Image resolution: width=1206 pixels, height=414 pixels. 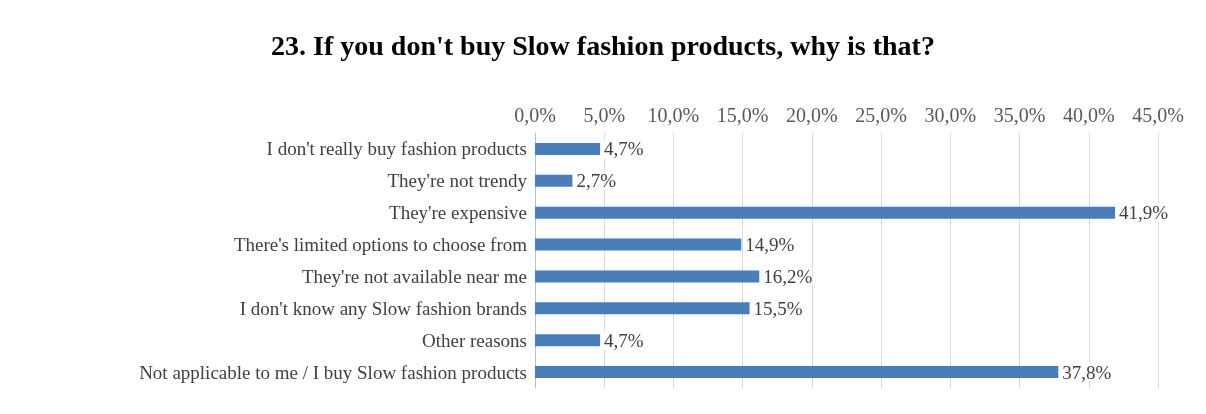 I want to click on y-tick-label: They're not available near me, so click(x=414, y=276).